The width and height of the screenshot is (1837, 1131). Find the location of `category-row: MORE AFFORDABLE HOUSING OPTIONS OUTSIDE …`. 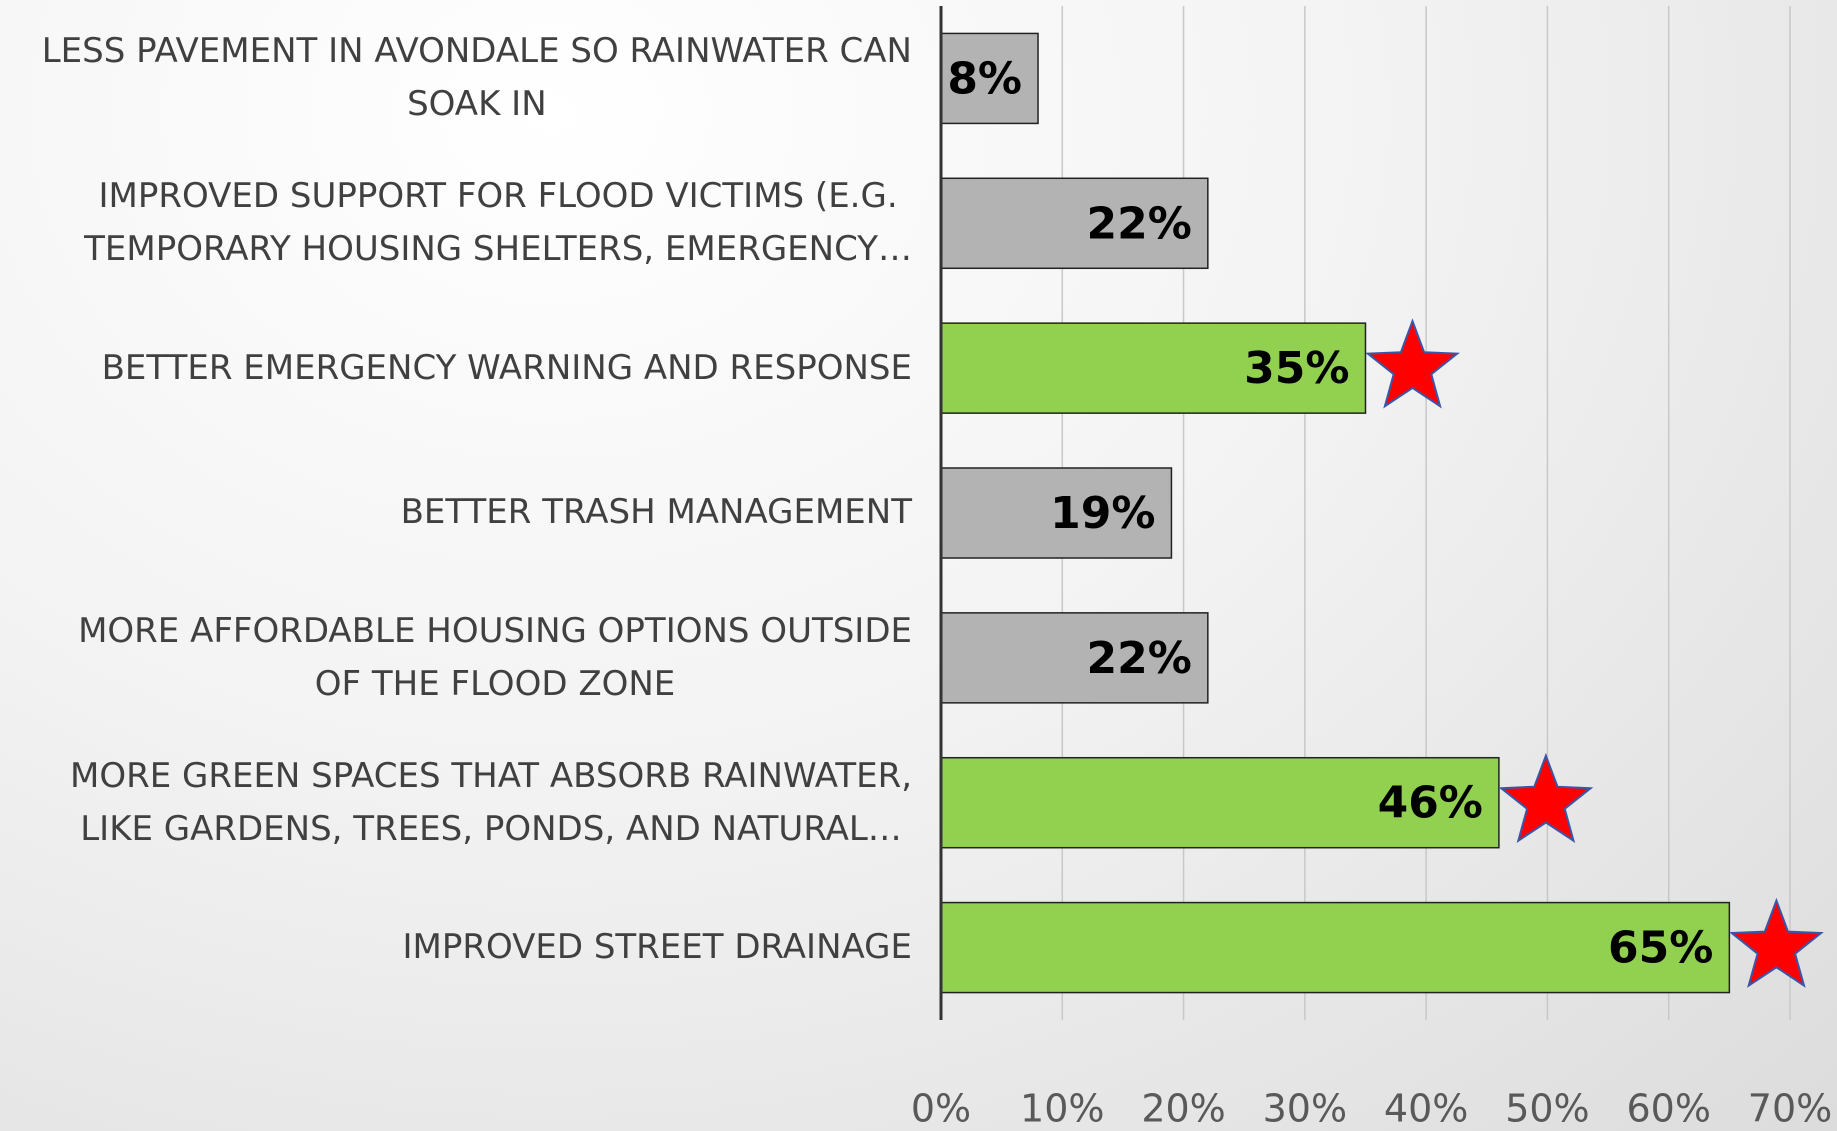

category-row: MORE AFFORDABLE HOUSING OPTIONS OUTSIDE … is located at coordinates (456, 657).